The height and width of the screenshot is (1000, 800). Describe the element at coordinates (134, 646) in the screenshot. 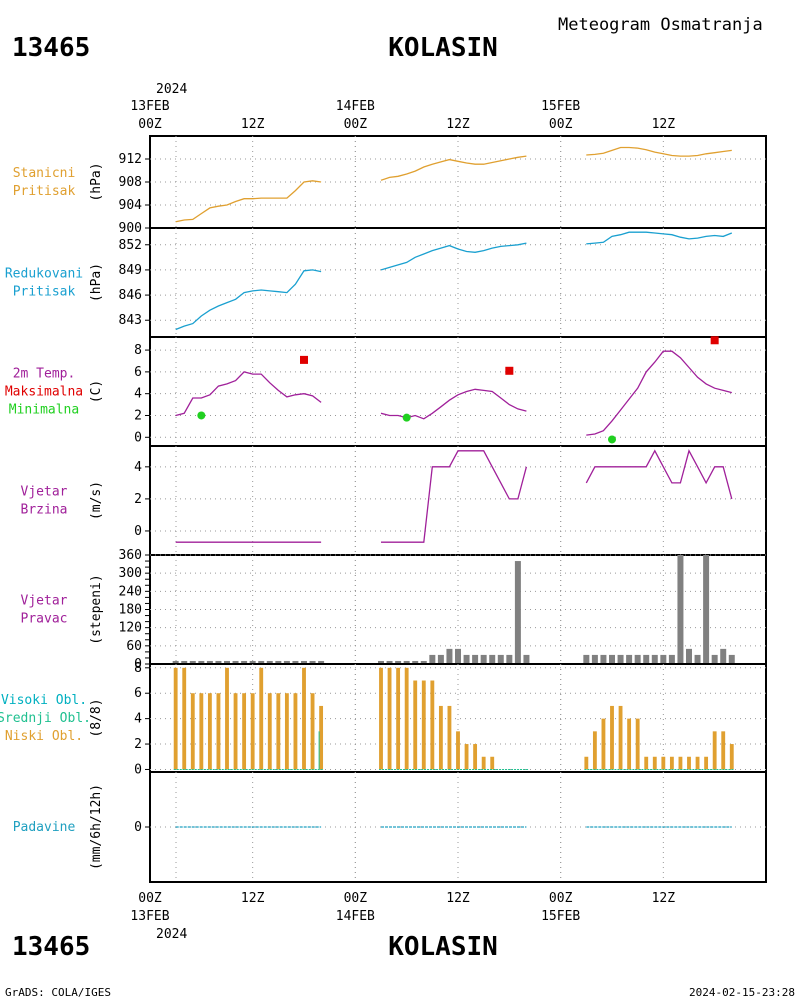

I see `y-tick-label: 60` at that location.